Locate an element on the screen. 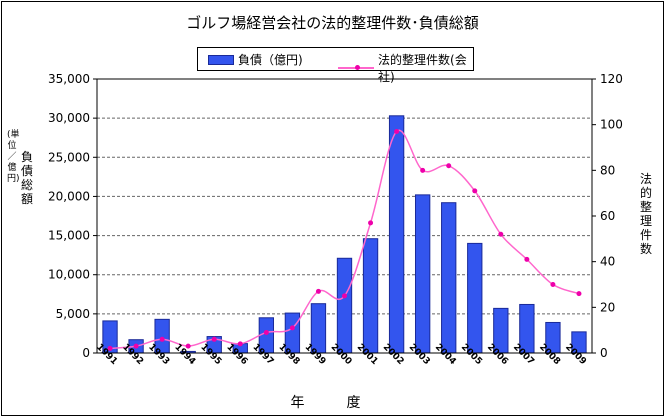  legend-label-debt: 負債（億円) is located at coordinates (270, 60).